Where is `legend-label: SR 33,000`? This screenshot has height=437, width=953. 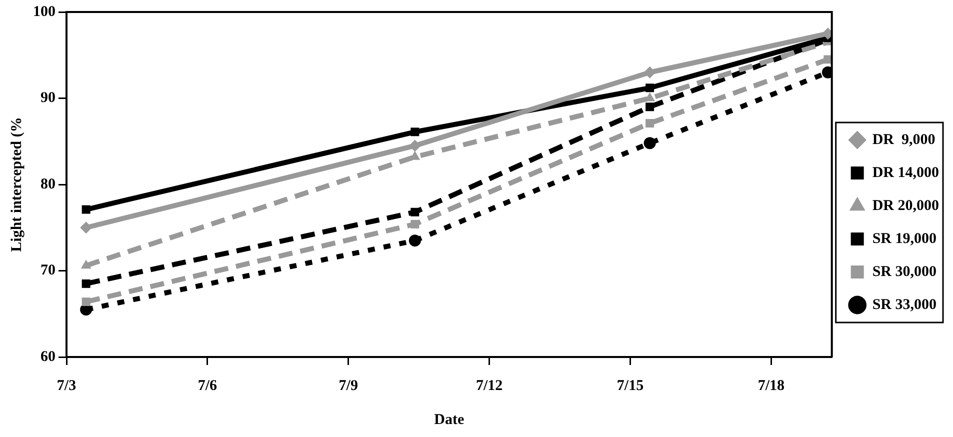
legend-label: SR 33,000 is located at coordinates (904, 304).